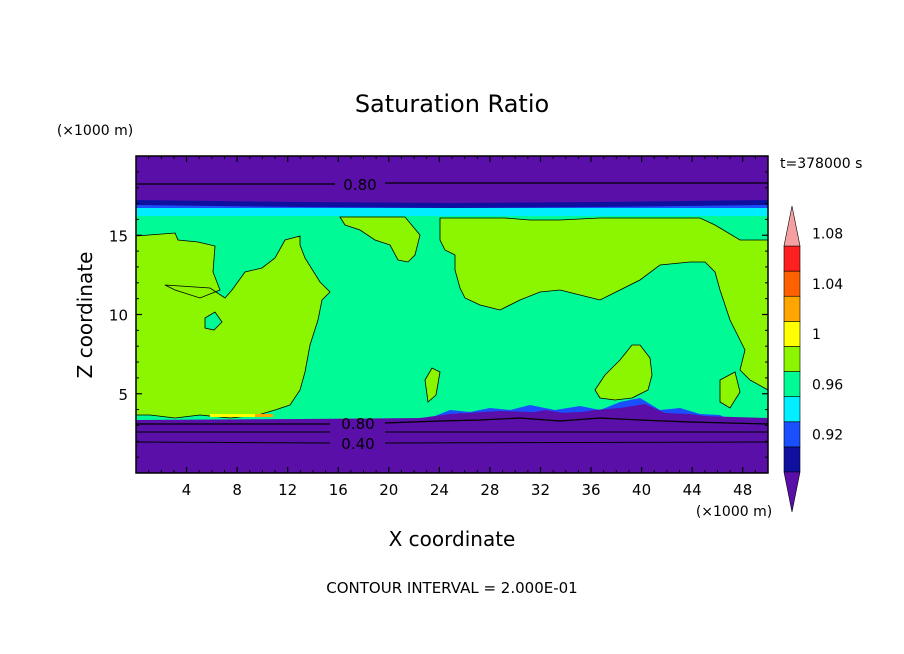 The image size is (904, 654). Describe the element at coordinates (237, 490) in the screenshot. I see `x-tick-label: 8` at that location.